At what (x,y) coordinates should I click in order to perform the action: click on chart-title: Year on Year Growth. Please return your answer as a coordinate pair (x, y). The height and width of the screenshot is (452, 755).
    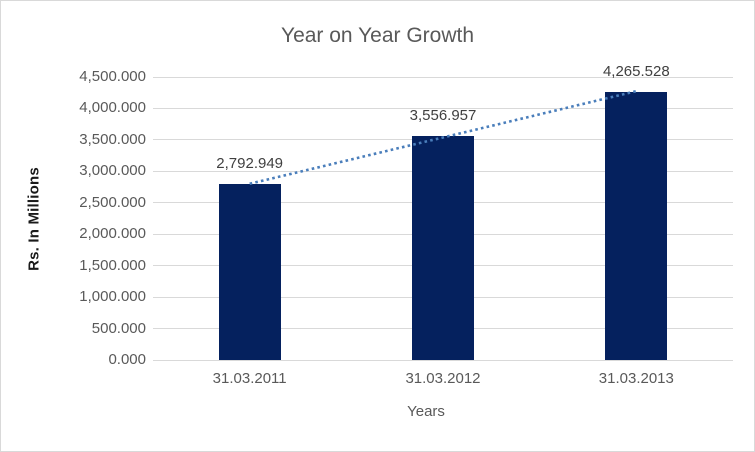
    Looking at the image, I should click on (377, 35).